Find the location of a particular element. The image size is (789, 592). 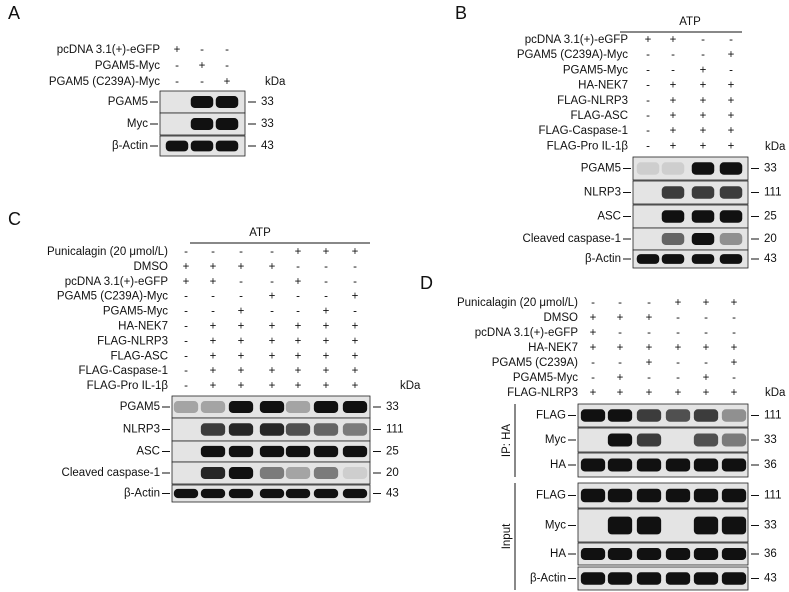

panel-label: B is located at coordinates (461, 13).